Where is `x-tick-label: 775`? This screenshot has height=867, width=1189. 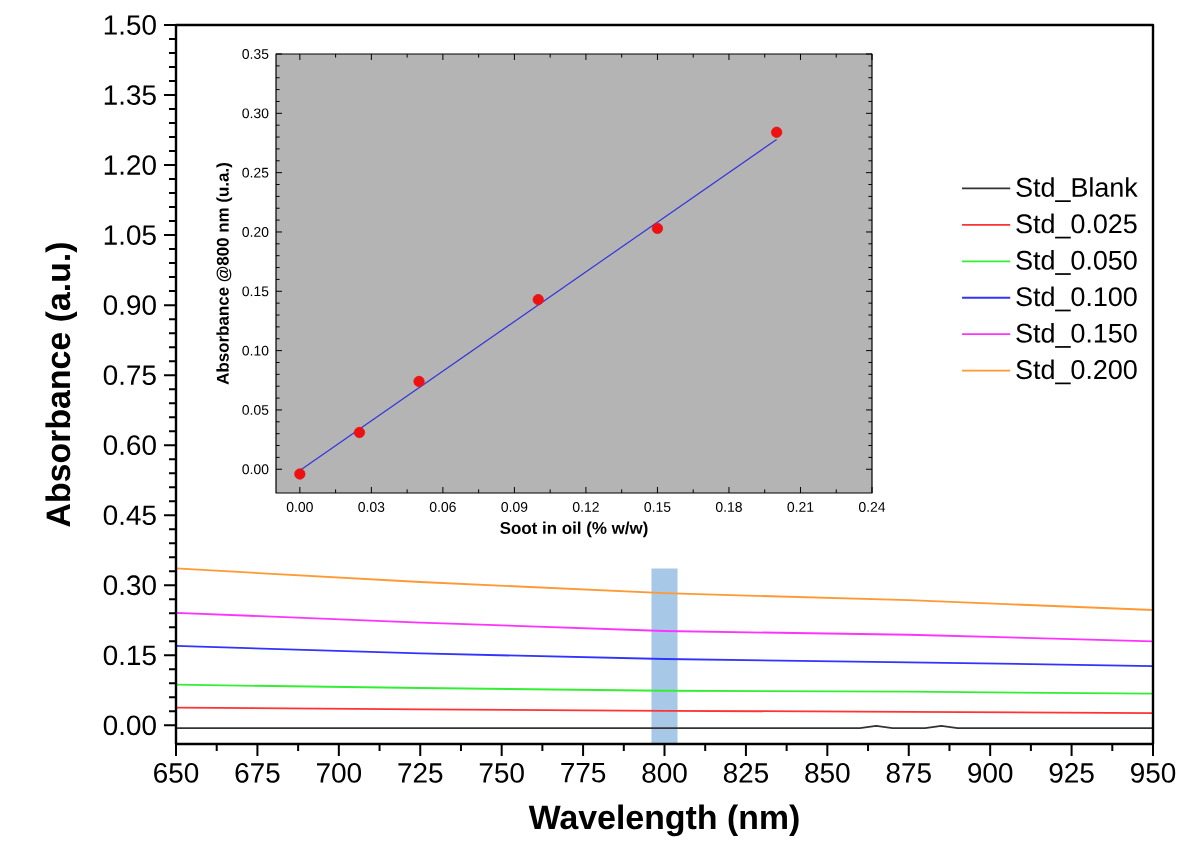 x-tick-label: 775 is located at coordinates (583, 773).